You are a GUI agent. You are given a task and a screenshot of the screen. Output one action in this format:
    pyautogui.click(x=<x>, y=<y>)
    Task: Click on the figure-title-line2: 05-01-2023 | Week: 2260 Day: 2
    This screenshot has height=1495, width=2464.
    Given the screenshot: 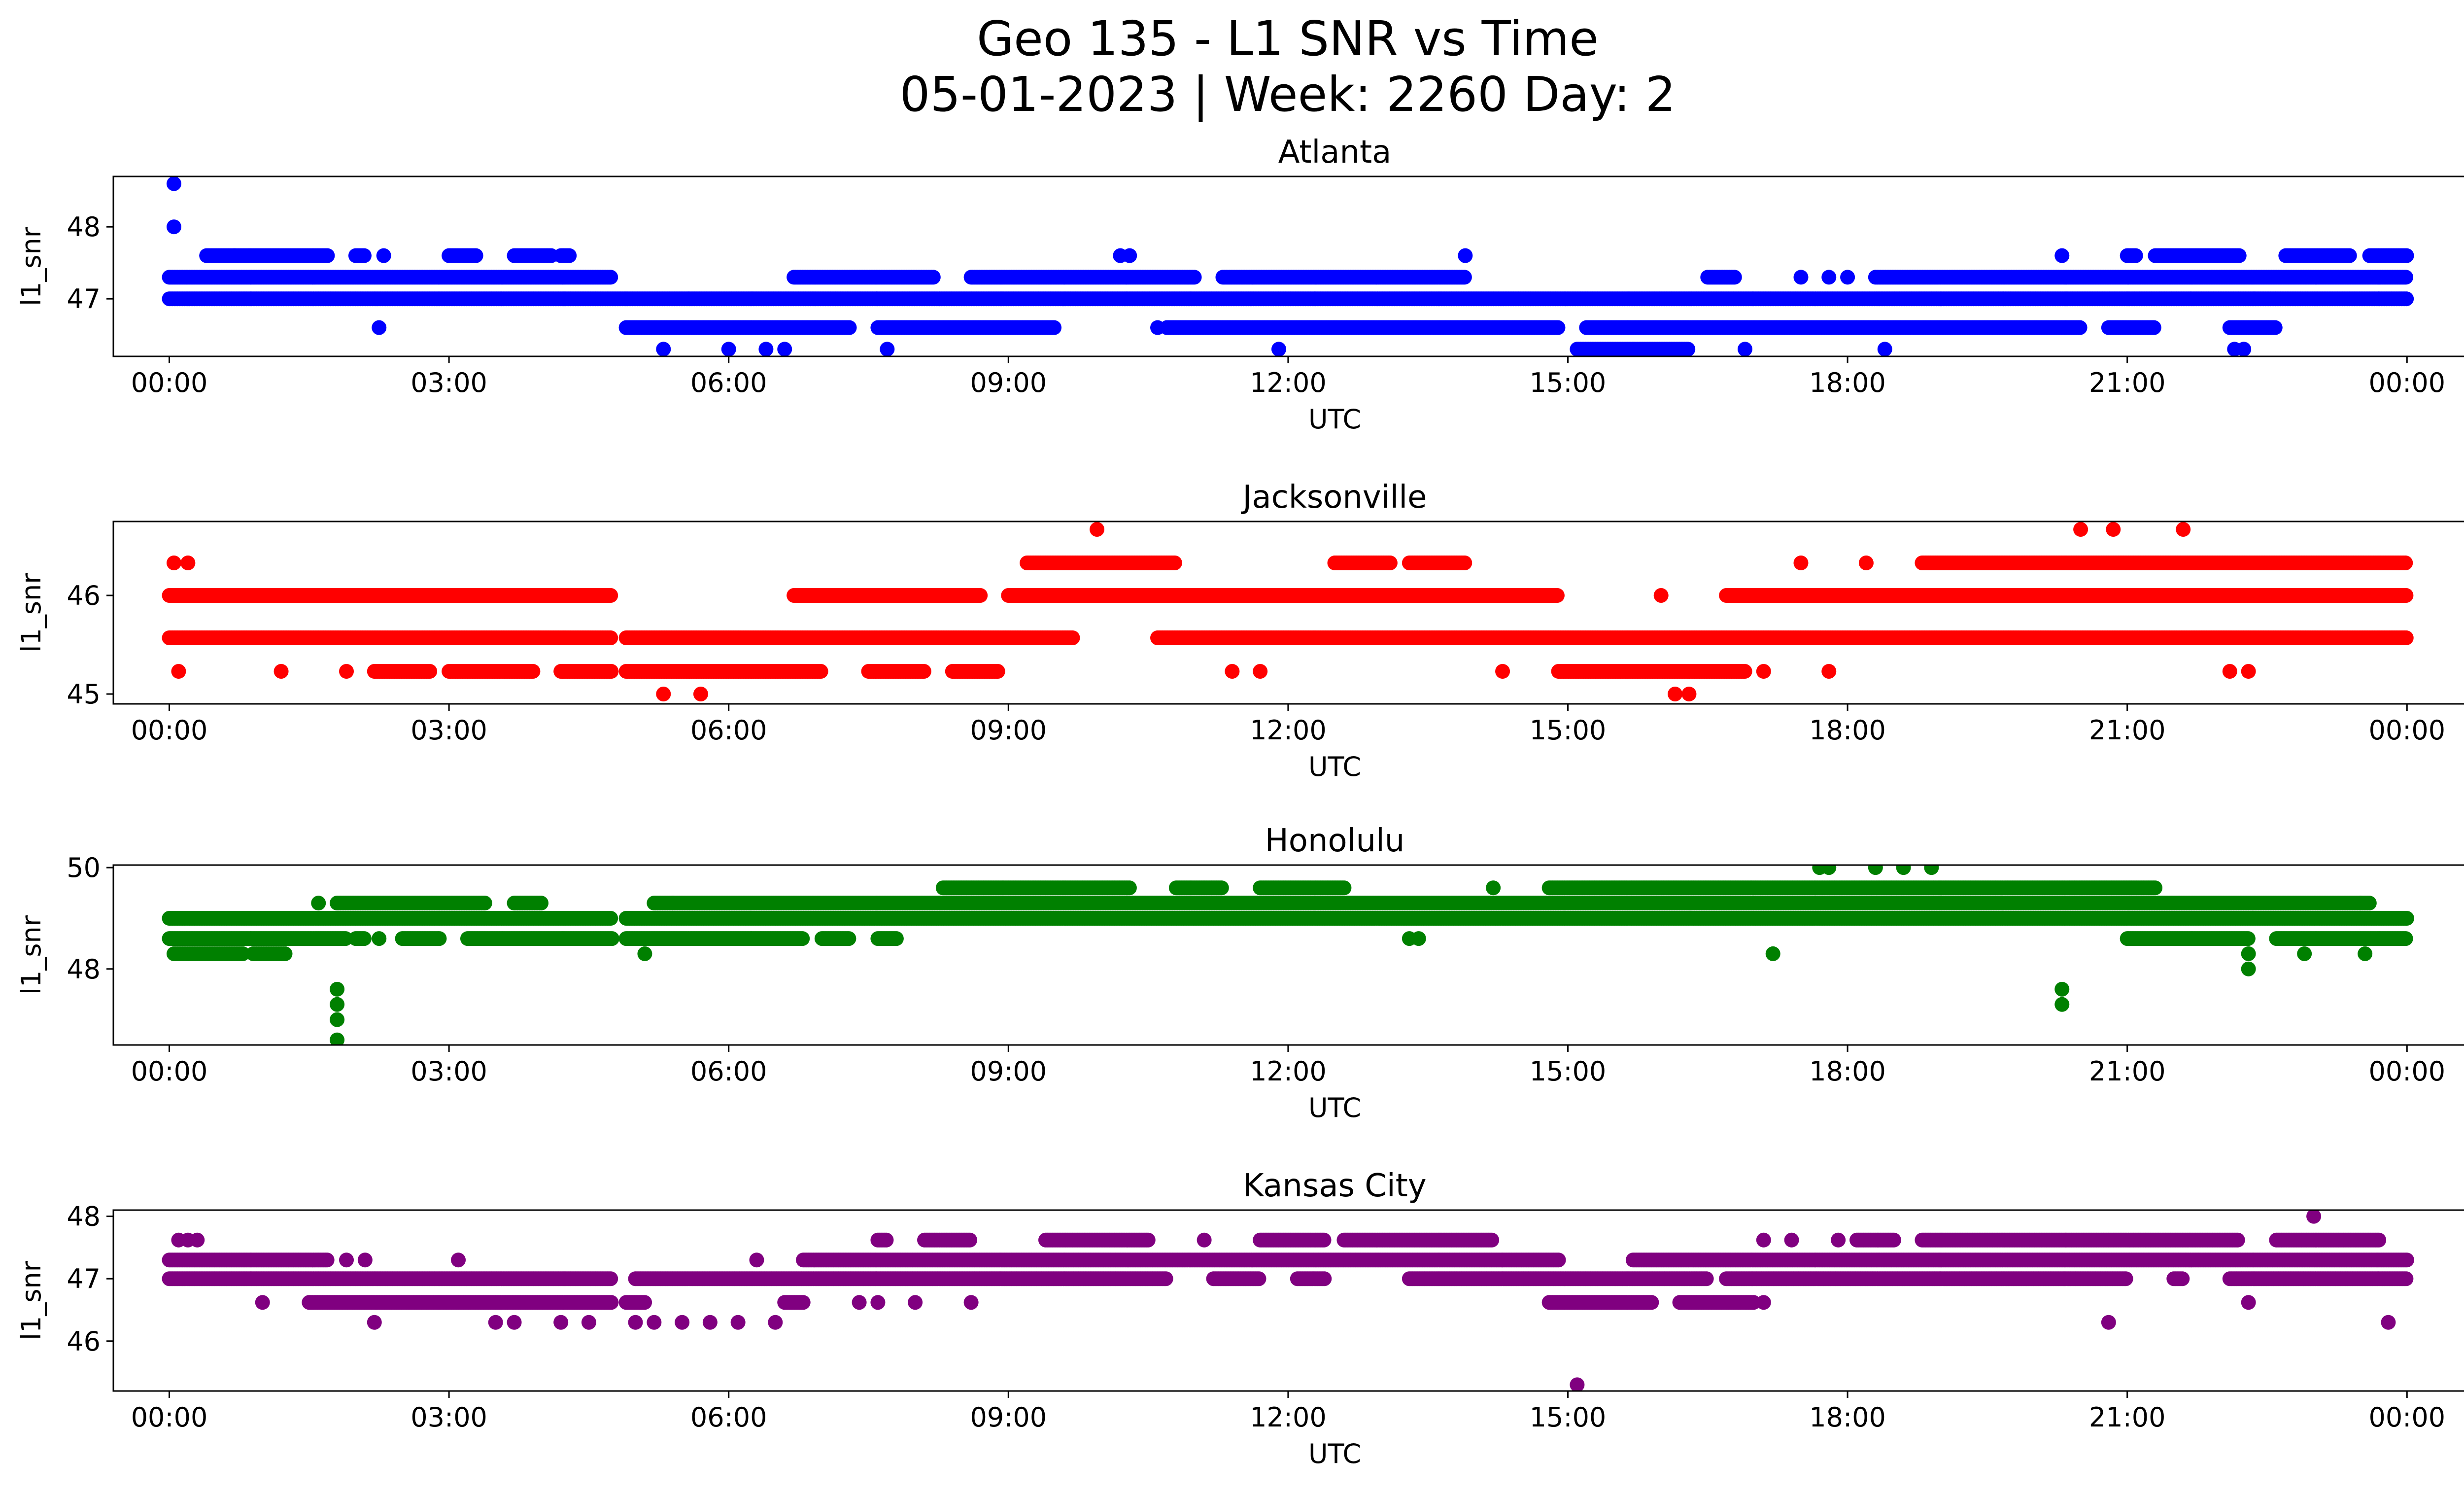 What is the action you would take?
    pyautogui.click(x=1287, y=94)
    